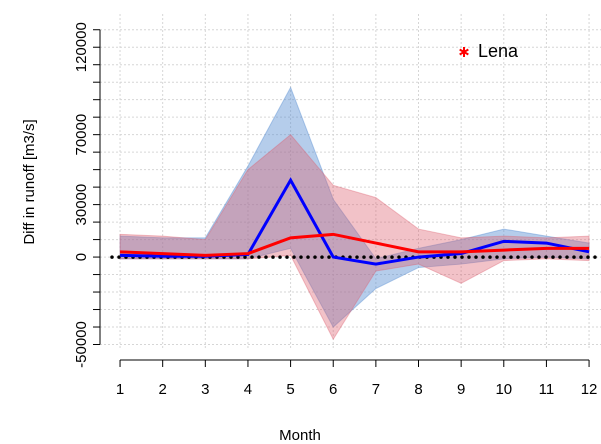 Image resolution: width=601 pixels, height=444 pixels. Describe the element at coordinates (81, 47) in the screenshot. I see `y-tick-label: 120000` at that location.